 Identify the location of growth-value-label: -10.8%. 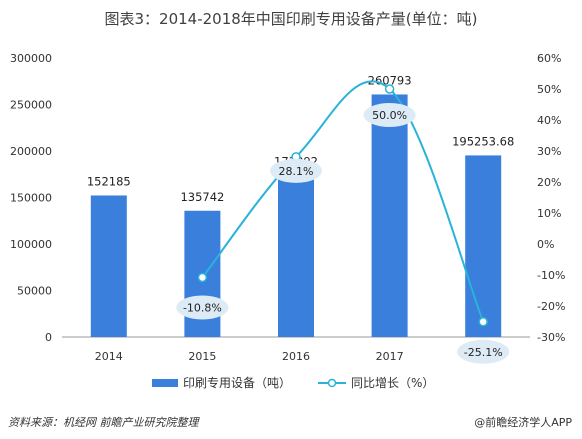
(202, 307).